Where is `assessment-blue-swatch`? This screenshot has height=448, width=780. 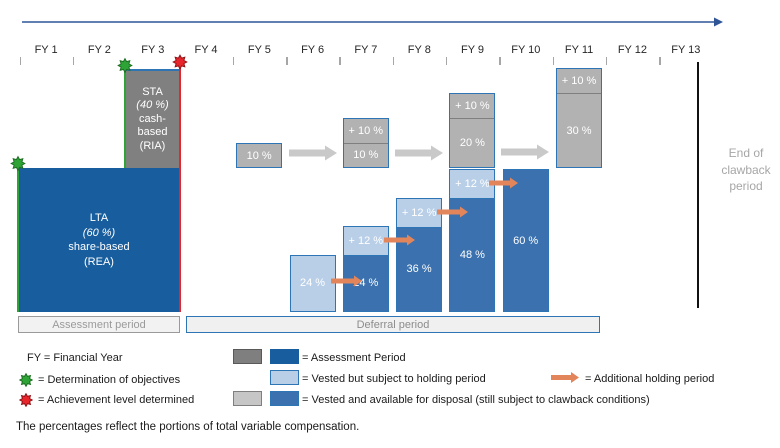 assessment-blue-swatch is located at coordinates (284, 356).